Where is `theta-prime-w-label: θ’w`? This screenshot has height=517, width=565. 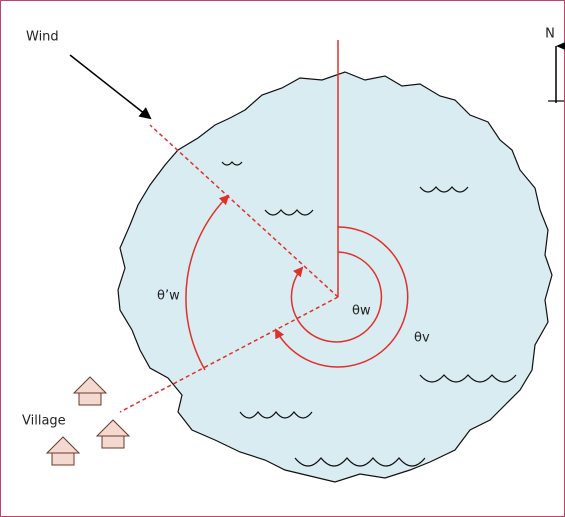 theta-prime-w-label: θ’w is located at coordinates (168, 296).